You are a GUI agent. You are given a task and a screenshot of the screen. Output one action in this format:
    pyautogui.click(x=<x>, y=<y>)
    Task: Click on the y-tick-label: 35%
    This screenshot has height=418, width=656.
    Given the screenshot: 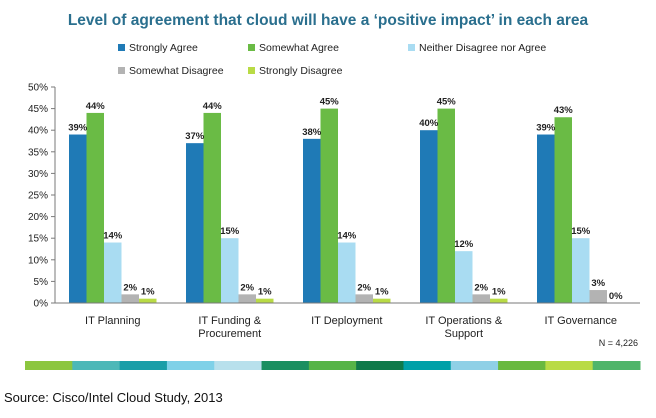 What is the action you would take?
    pyautogui.click(x=38, y=152)
    